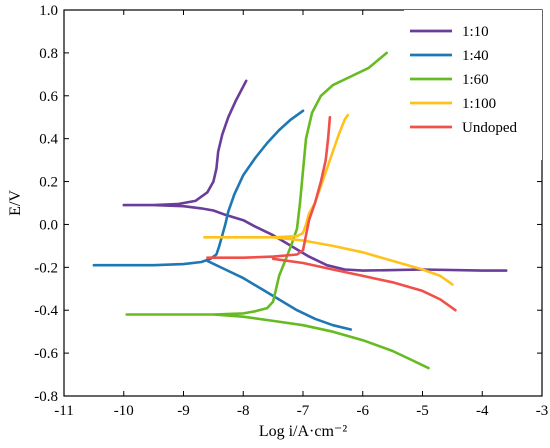  What do you see at coordinates (63, 411) in the screenshot?
I see `x-tick-label: -11` at bounding box center [63, 411].